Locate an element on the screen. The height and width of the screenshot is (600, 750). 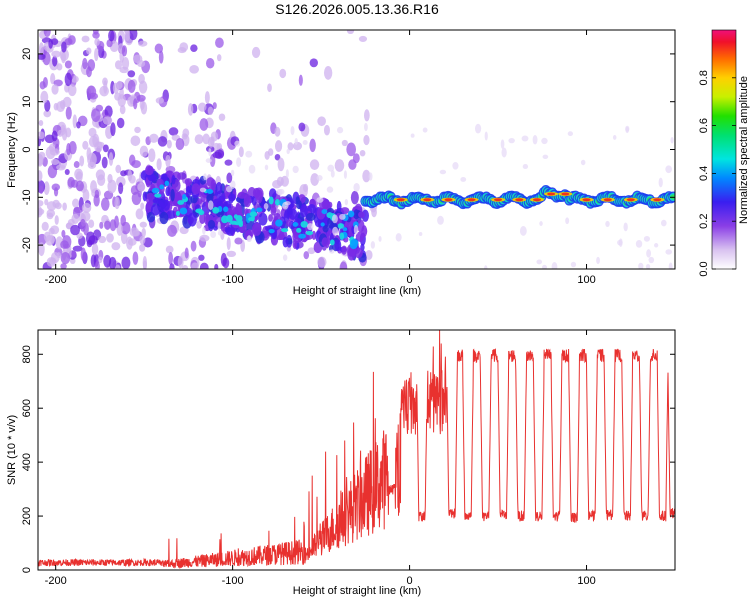
colorbar-tick-label: 0.0 is located at coordinates (704, 268).